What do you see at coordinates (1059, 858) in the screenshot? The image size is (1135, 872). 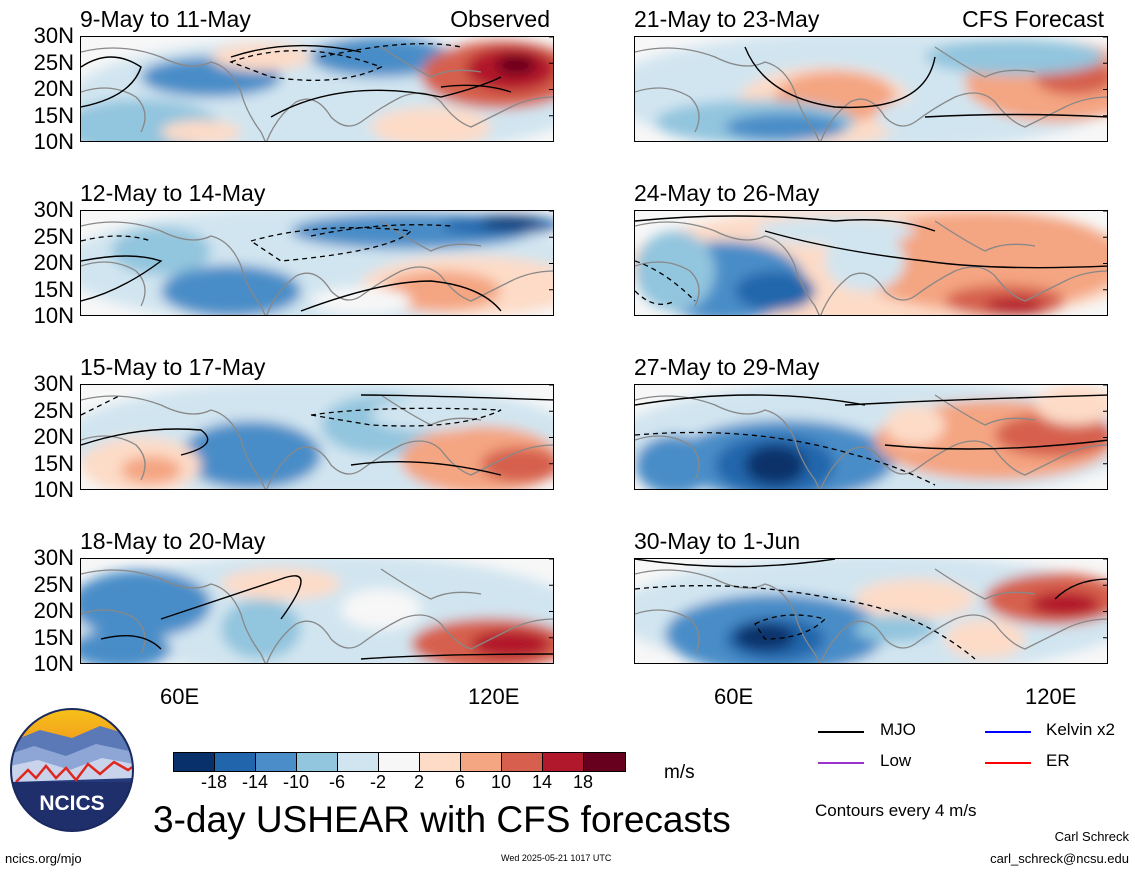 I see `footer-email: carl_schreck@ncsu.edu` at bounding box center [1059, 858].